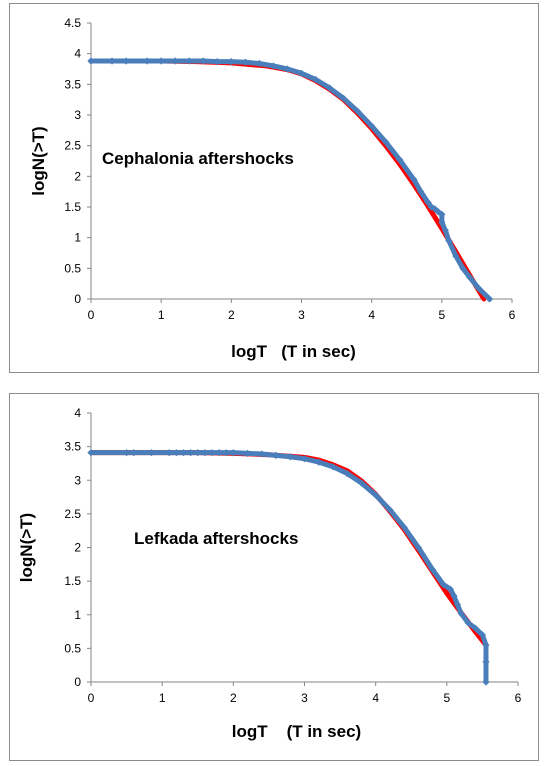 This screenshot has width=550, height=766. Describe the element at coordinates (72, 23) in the screenshot. I see `y-tick-label: 4.5` at that location.